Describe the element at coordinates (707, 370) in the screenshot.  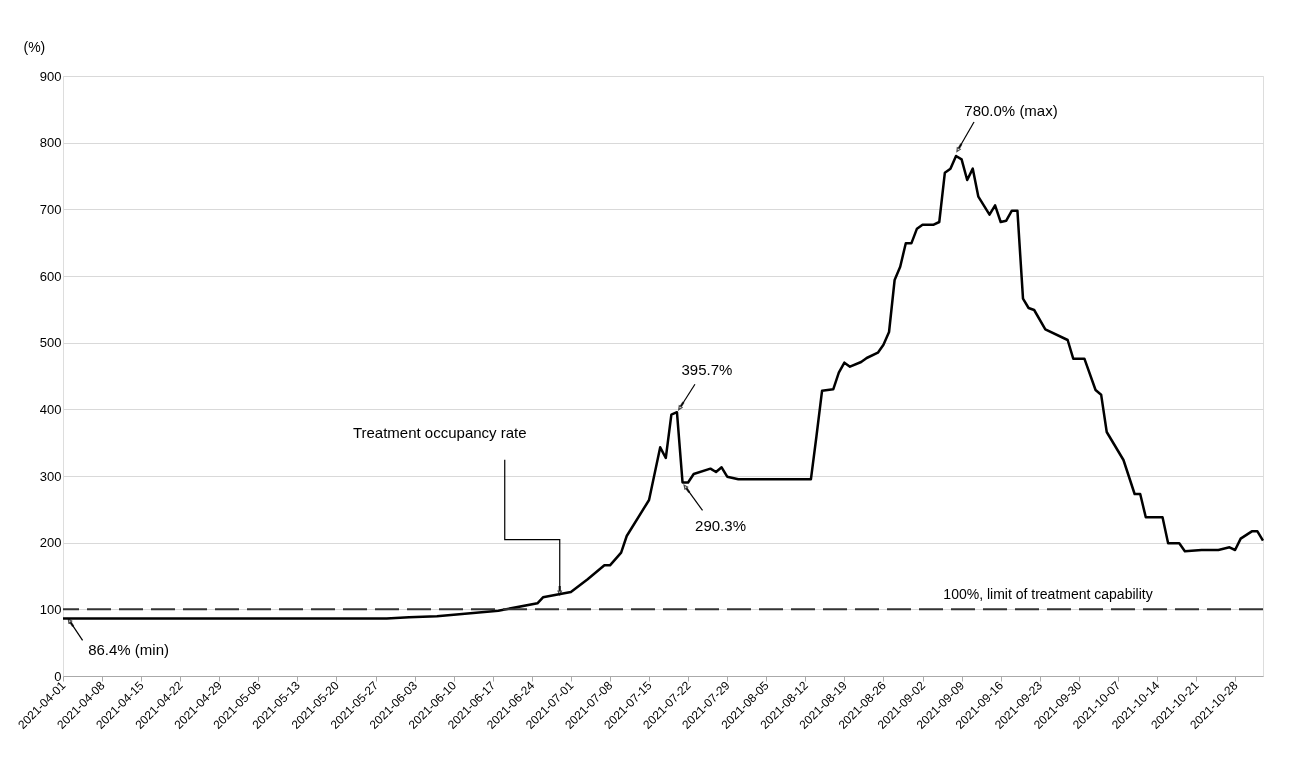
I see `annotation: 395.7%` at that location.